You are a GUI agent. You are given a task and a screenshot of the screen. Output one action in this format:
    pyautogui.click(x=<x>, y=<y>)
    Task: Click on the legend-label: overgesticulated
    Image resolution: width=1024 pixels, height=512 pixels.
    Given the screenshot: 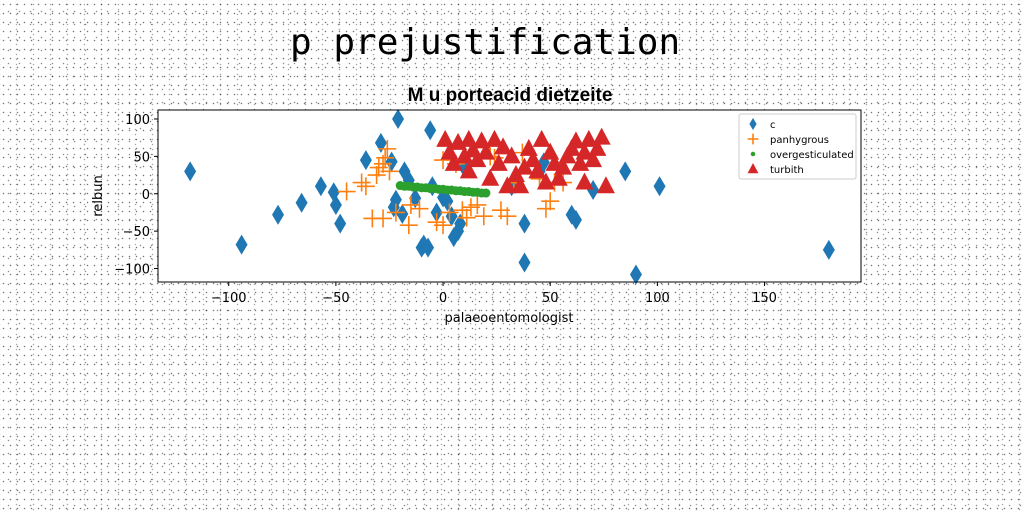 What is the action you would take?
    pyautogui.click(x=812, y=155)
    